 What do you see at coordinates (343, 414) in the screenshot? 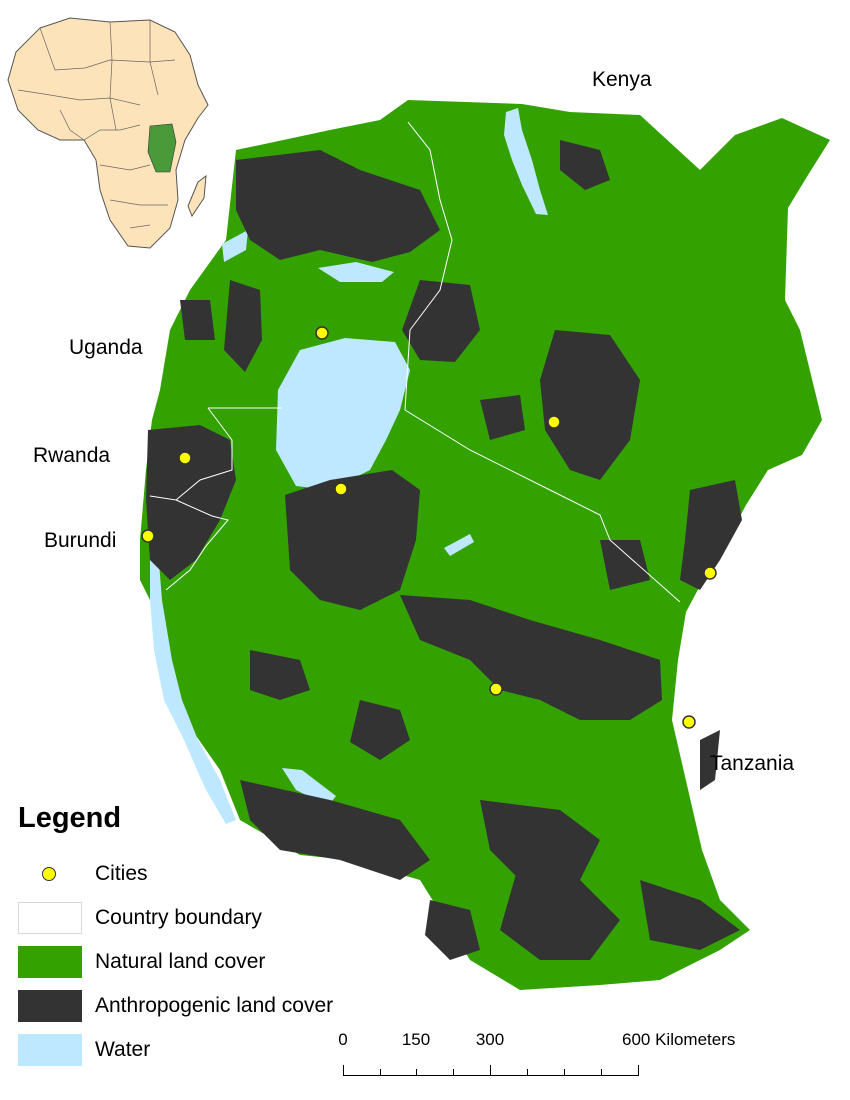
I see `lake-victoria` at bounding box center [343, 414].